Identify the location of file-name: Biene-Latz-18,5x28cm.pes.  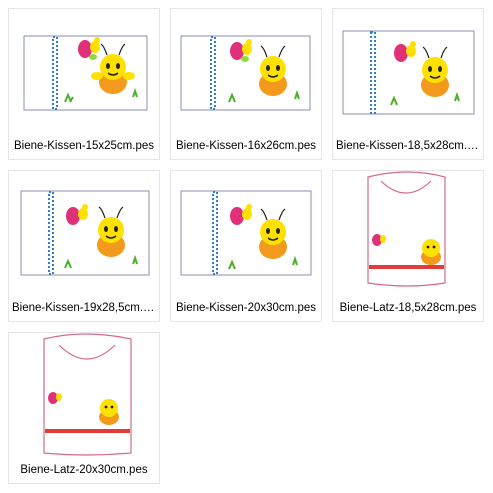
(408, 308).